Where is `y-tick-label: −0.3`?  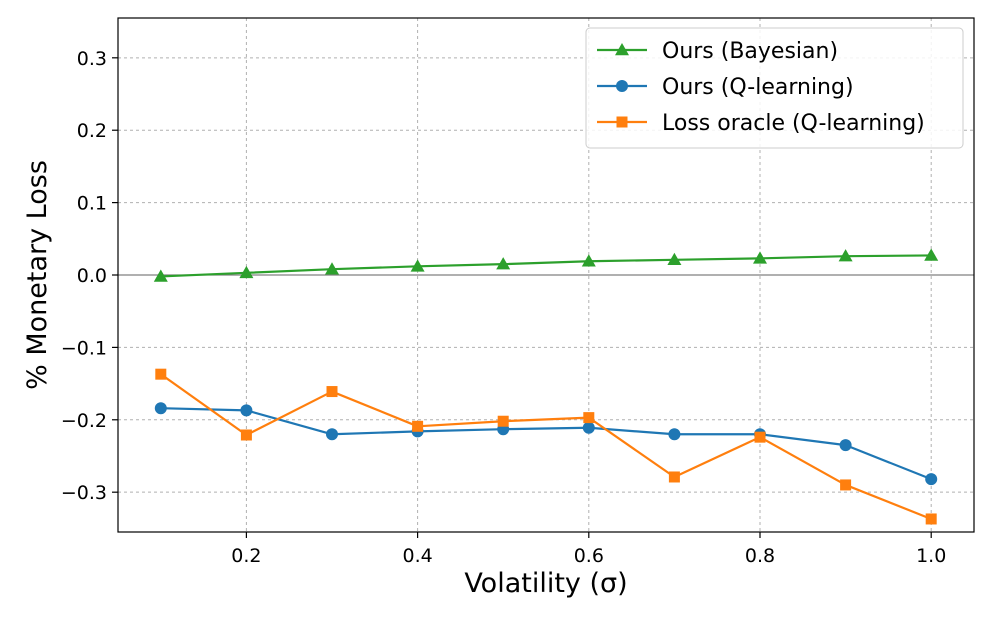
y-tick-label: −0.3 is located at coordinates (84, 493).